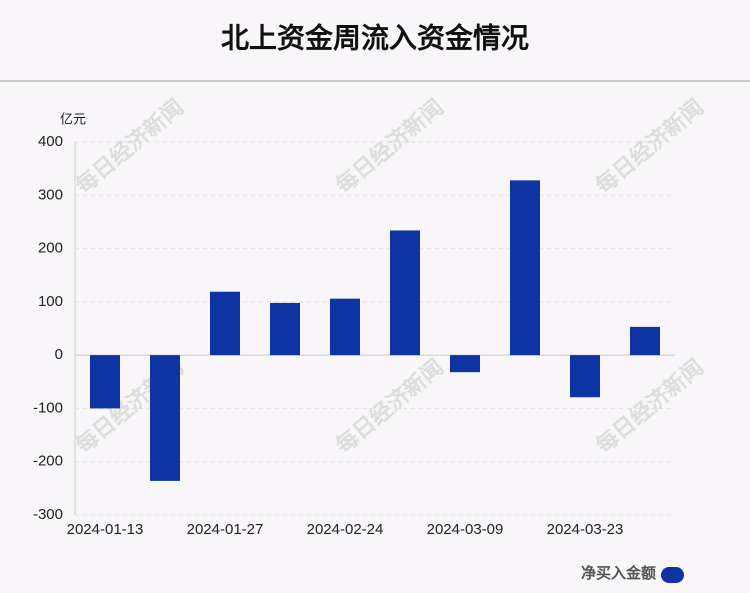  What do you see at coordinates (465, 529) in the screenshot?
I see `x-tick-label: 2024-03-09` at bounding box center [465, 529].